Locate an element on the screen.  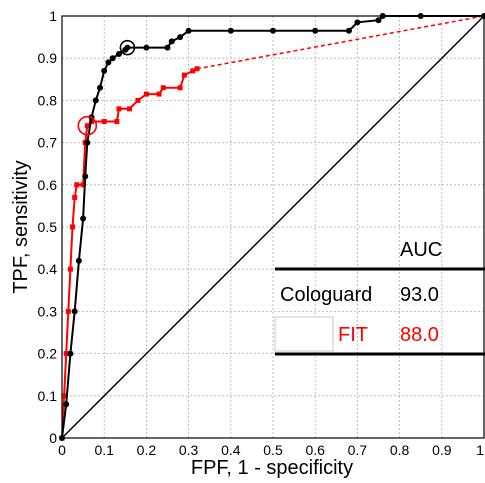
x-axis-label: FPF, 1 - specificity is located at coordinates (272, 468).